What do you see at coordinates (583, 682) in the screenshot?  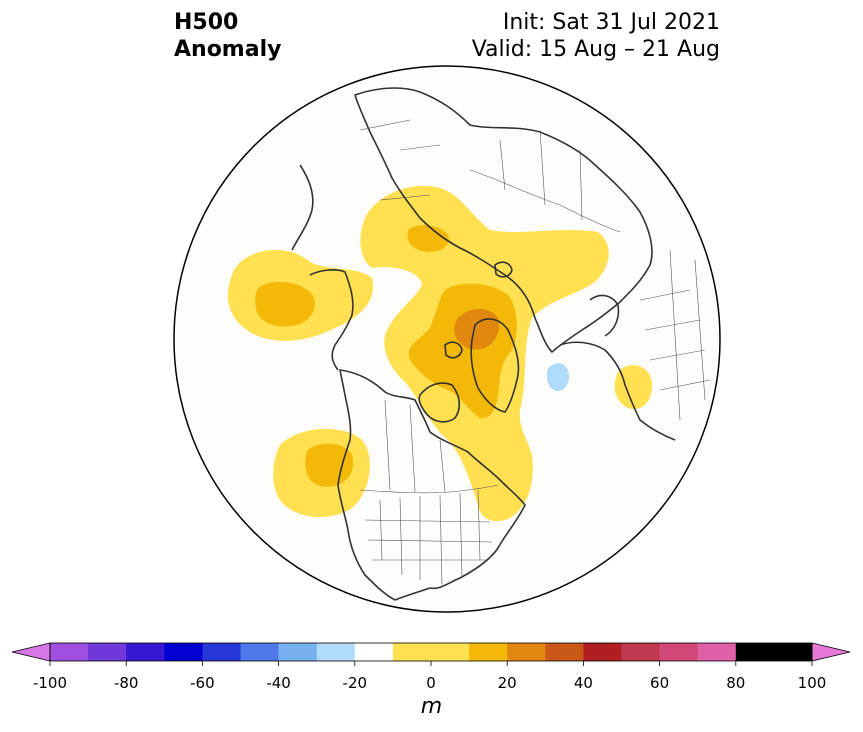 I see `colorbar-tick-label: 40` at bounding box center [583, 682].